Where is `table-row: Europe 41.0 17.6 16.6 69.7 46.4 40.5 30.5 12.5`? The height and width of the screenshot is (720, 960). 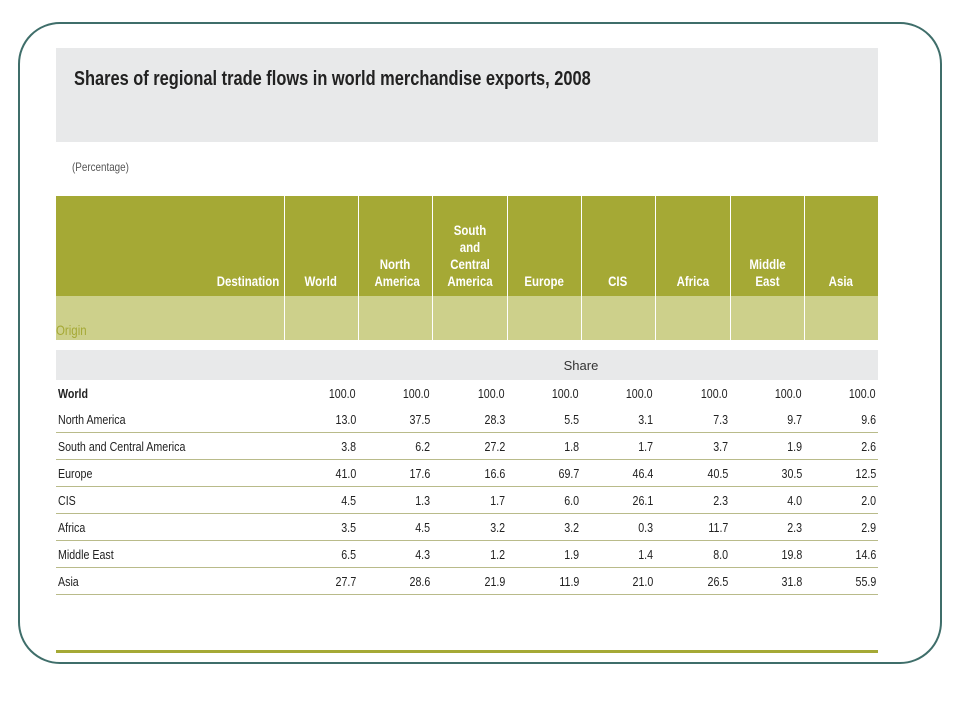
table-row: Europe 41.0 17.6 16.6 69.7 46.4 40.5 30.5 12.5 is located at coordinates (467, 473).